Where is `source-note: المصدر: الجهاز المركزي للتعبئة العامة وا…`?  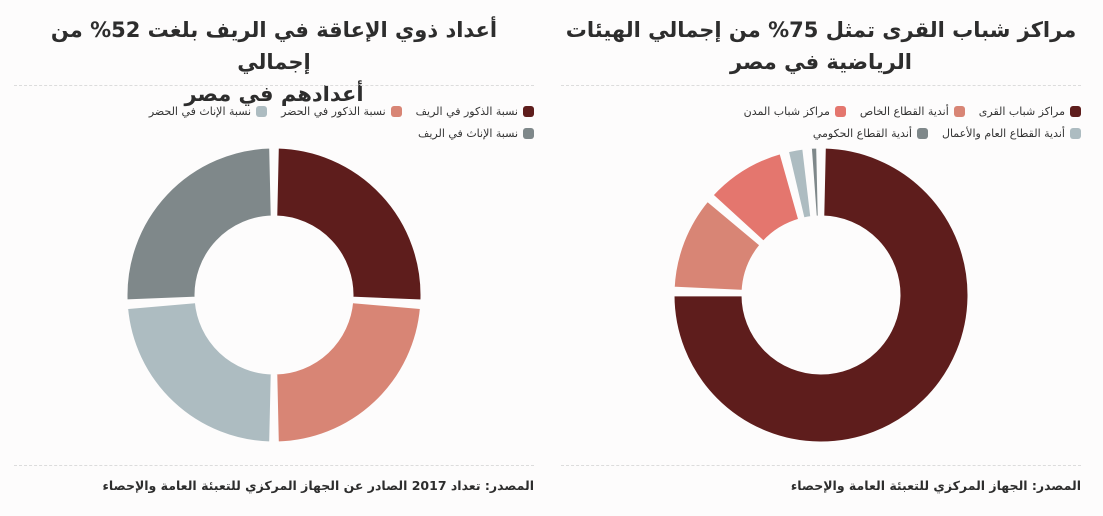
source-note: المصدر: الجهاز المركزي للتعبئة العامة وا… is located at coordinates (935, 485).